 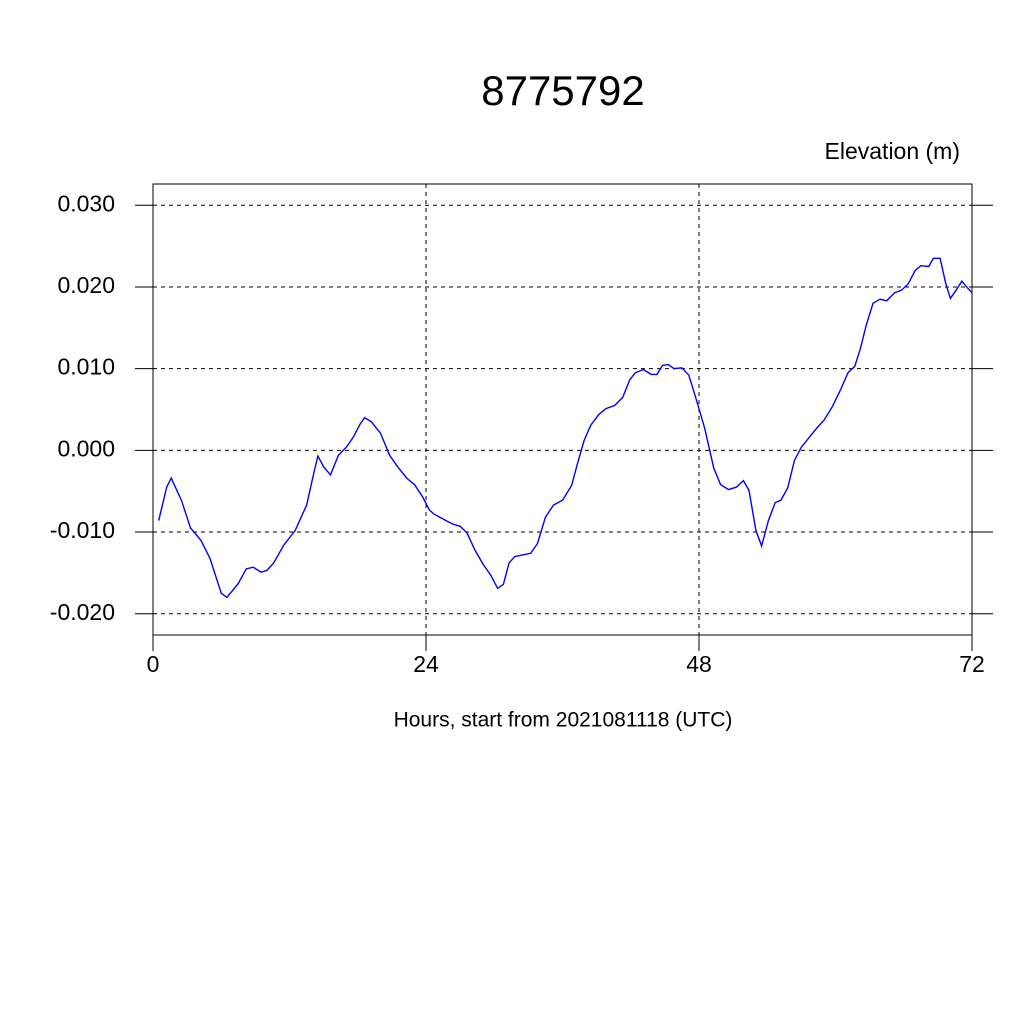 I want to click on y-tick-label: -0.020, so click(x=82, y=612).